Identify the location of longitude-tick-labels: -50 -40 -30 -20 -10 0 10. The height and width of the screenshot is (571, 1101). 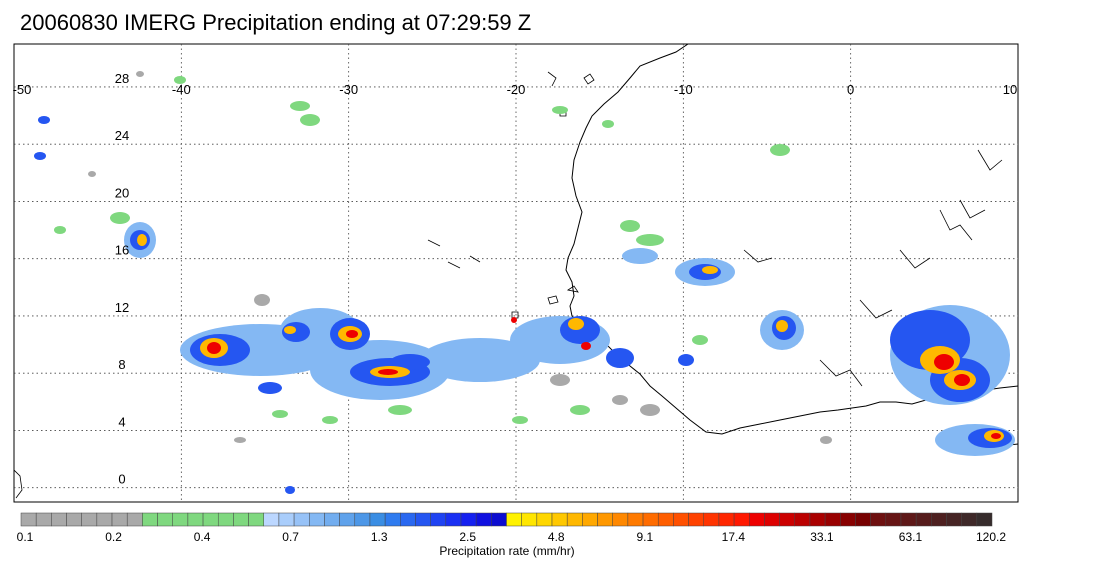
(515, 89).